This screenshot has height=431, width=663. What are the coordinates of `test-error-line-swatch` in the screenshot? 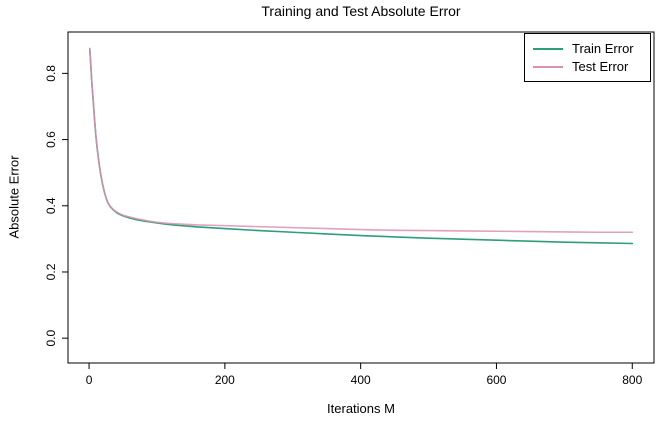 It's located at (548, 66).